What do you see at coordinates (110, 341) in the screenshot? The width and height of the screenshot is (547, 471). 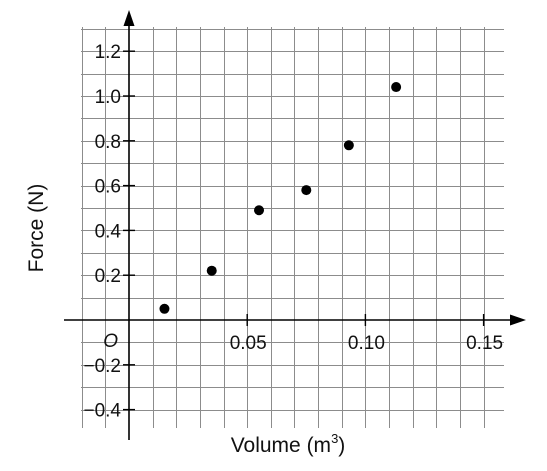 I see `origin-label: O` at bounding box center [110, 341].